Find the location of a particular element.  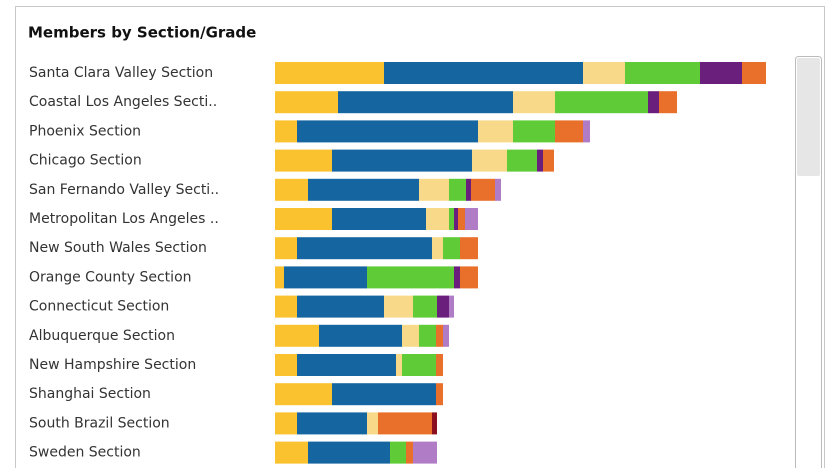

category-label: New South Wales Section is located at coordinates (118, 248).